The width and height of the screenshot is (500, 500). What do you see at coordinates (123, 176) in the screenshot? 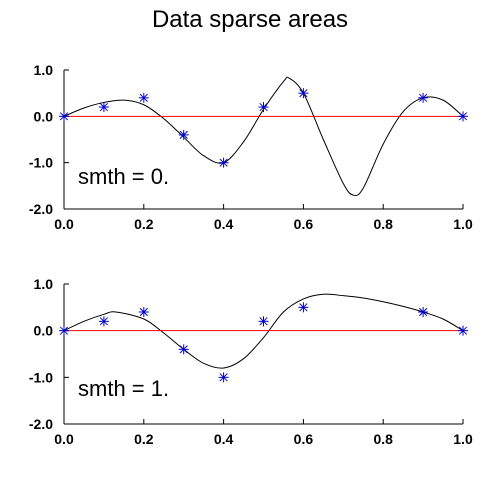
I see `smoothing-annotation: smth = 0.` at bounding box center [123, 176].